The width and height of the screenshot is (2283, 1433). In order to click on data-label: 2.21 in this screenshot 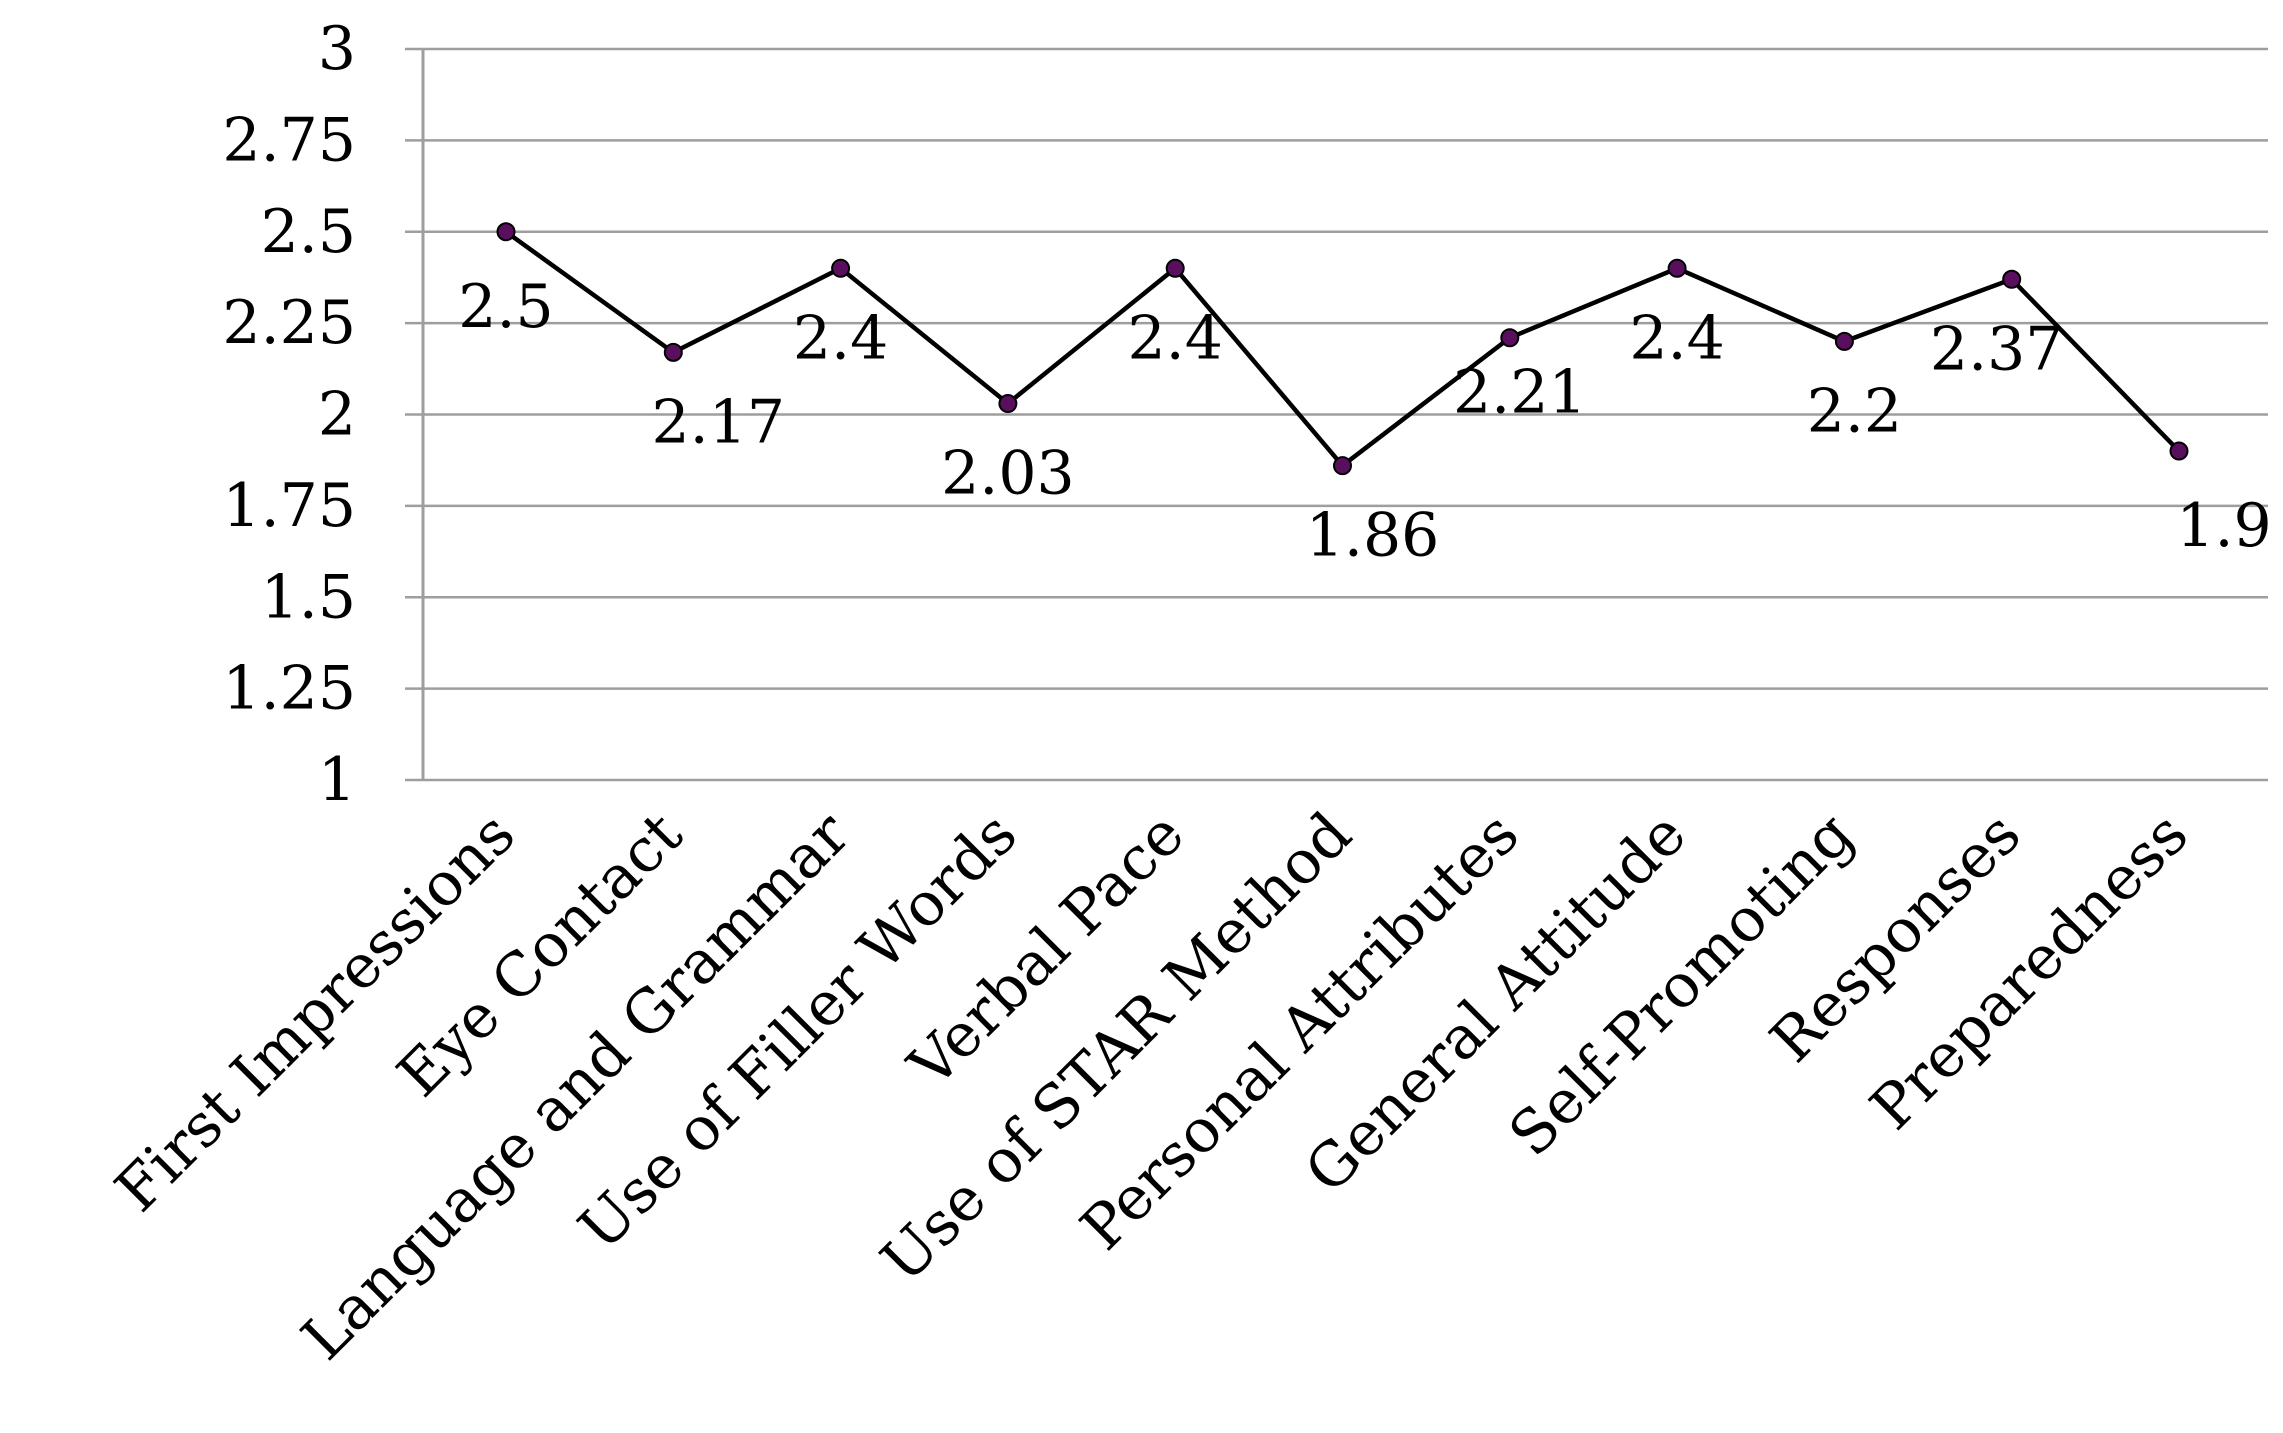, I will do `click(1520, 393)`.